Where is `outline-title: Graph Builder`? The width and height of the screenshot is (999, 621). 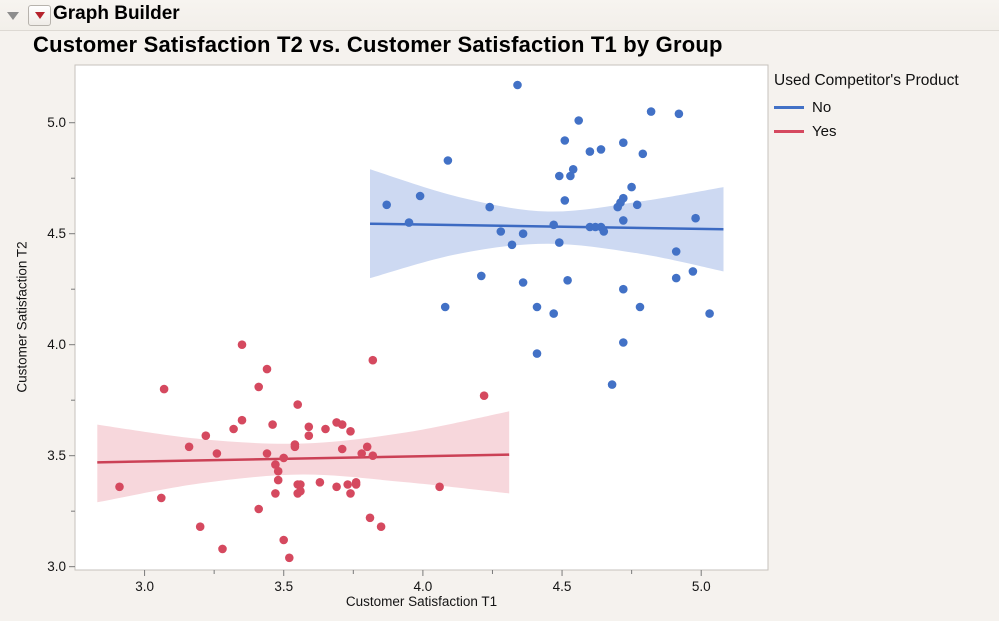
outline-title: Graph Builder is located at coordinates (116, 13).